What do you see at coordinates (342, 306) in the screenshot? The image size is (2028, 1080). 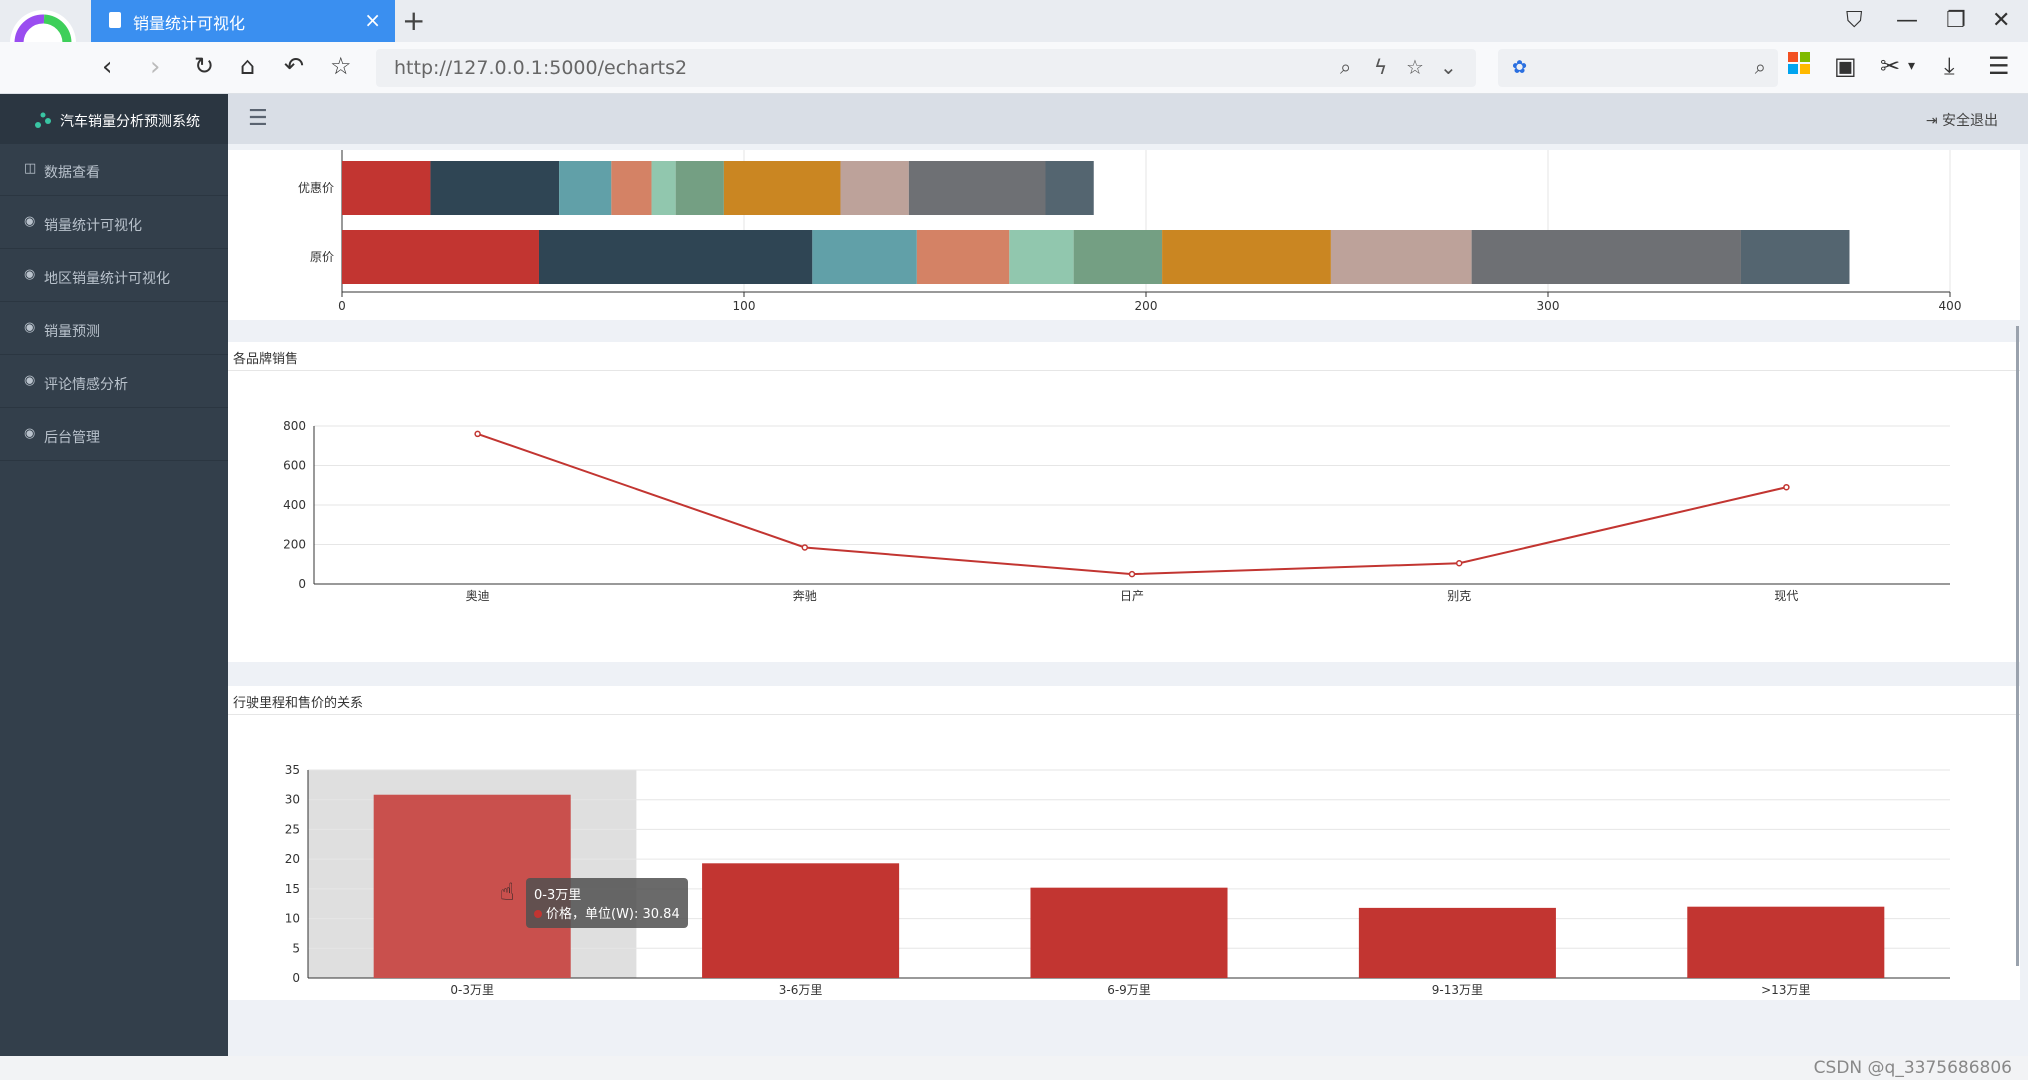 I see `x-tick-label: 0` at bounding box center [342, 306].